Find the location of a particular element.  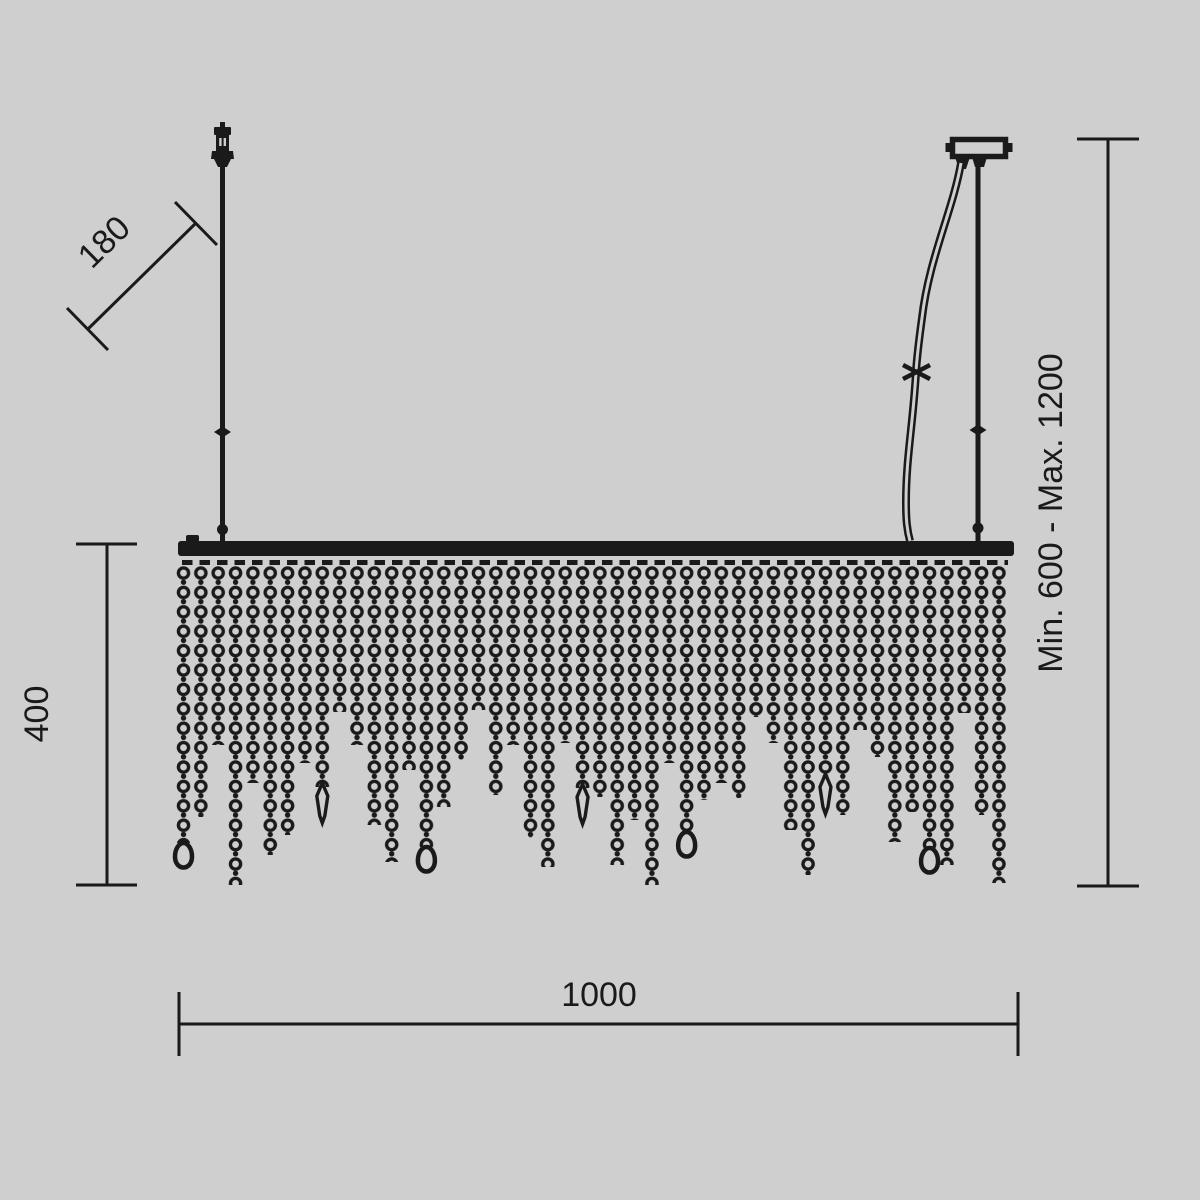

dimension-label-fixture-width: 1000 is located at coordinates (599, 995).